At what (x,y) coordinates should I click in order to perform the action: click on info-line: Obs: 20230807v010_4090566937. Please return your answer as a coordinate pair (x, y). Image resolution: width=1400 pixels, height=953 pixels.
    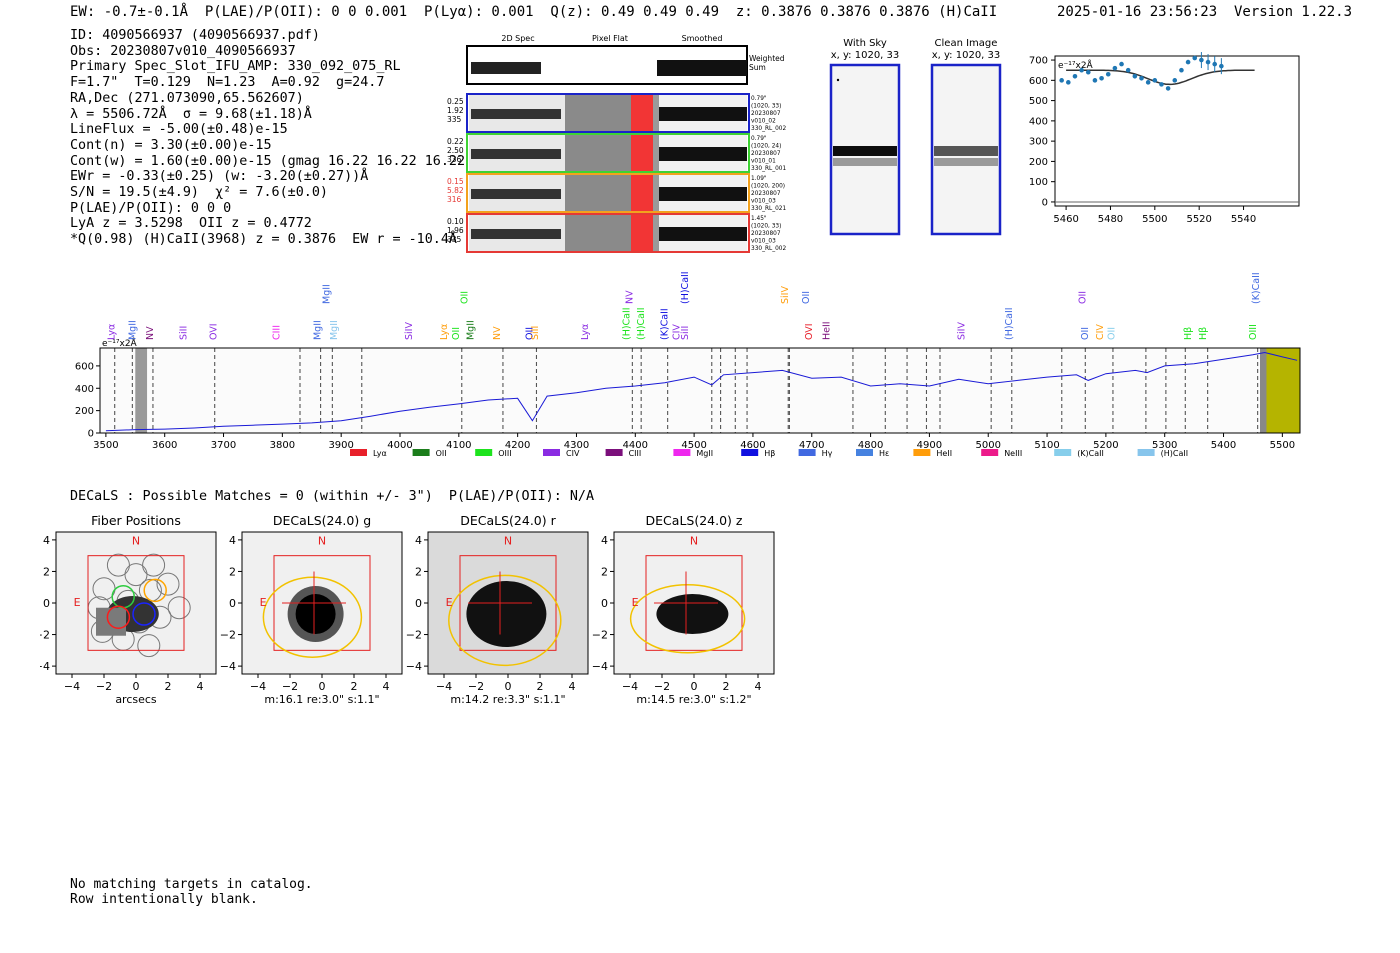
    Looking at the image, I should click on (183, 51).